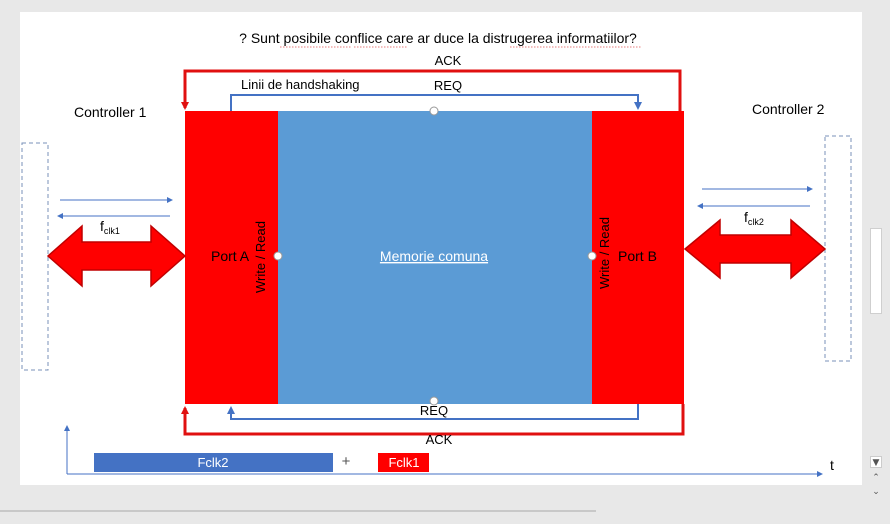 The image size is (890, 524). I want to click on controller2-label: Controller 2, so click(788, 109).